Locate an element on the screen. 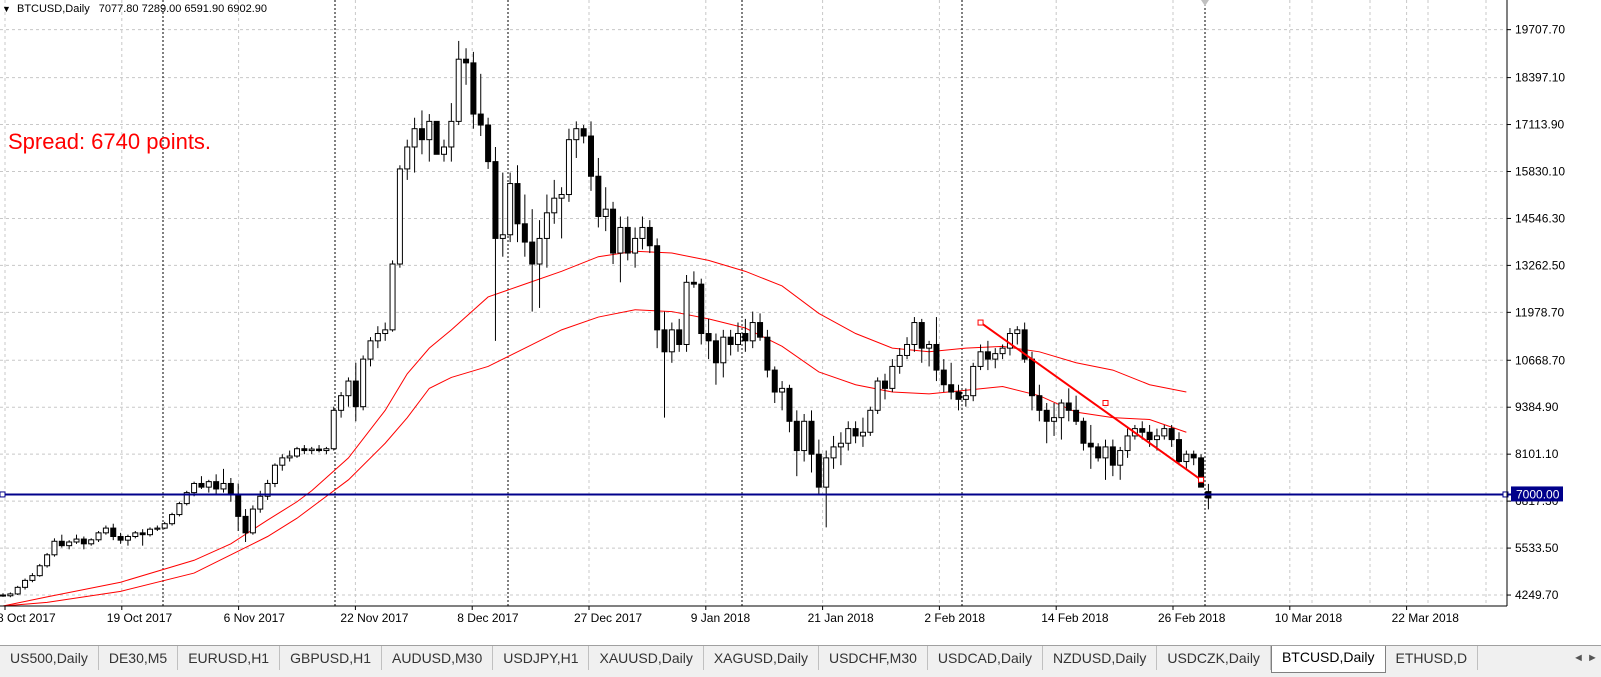 The height and width of the screenshot is (677, 1601). spread-label: Spread: 6740 points. is located at coordinates (110, 141).